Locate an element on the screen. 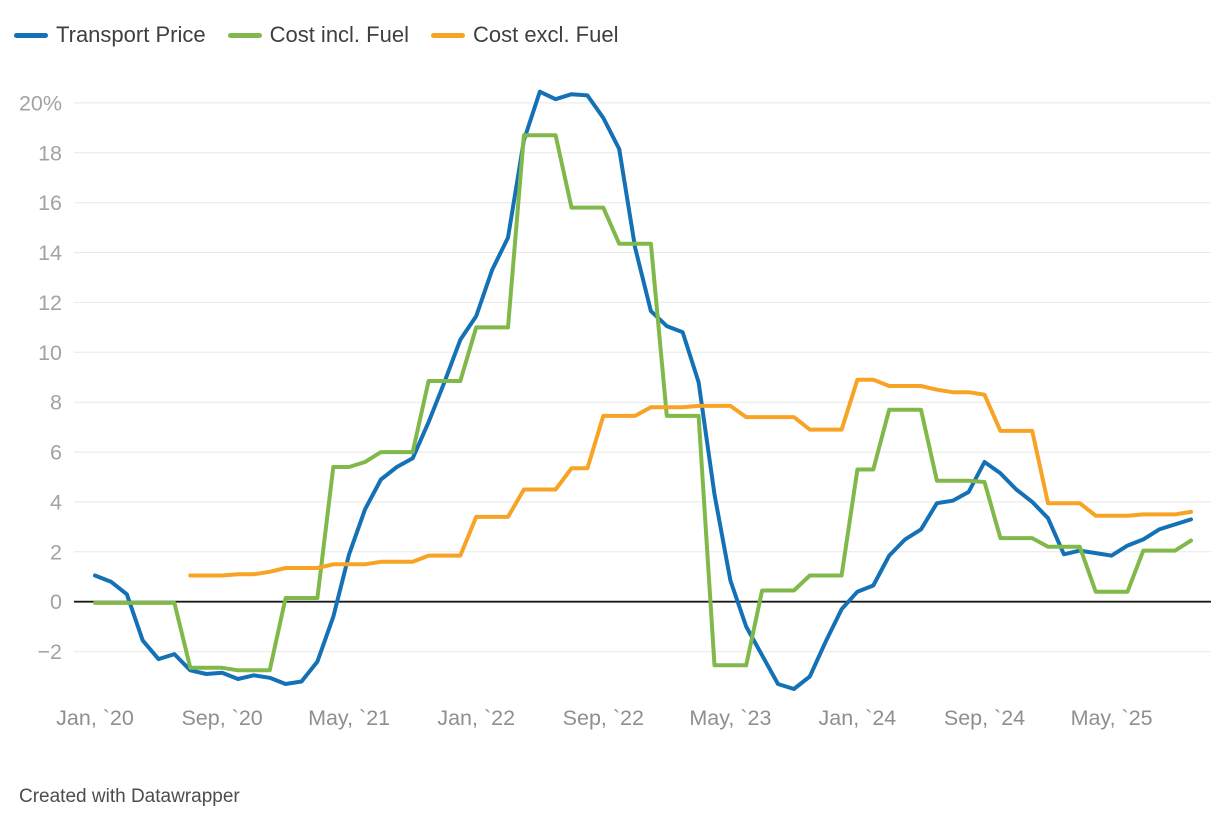 Image resolution: width=1220 pixels, height=826 pixels. legend-label-cost-excl-fuel: Cost excl. Fuel is located at coordinates (545, 34).